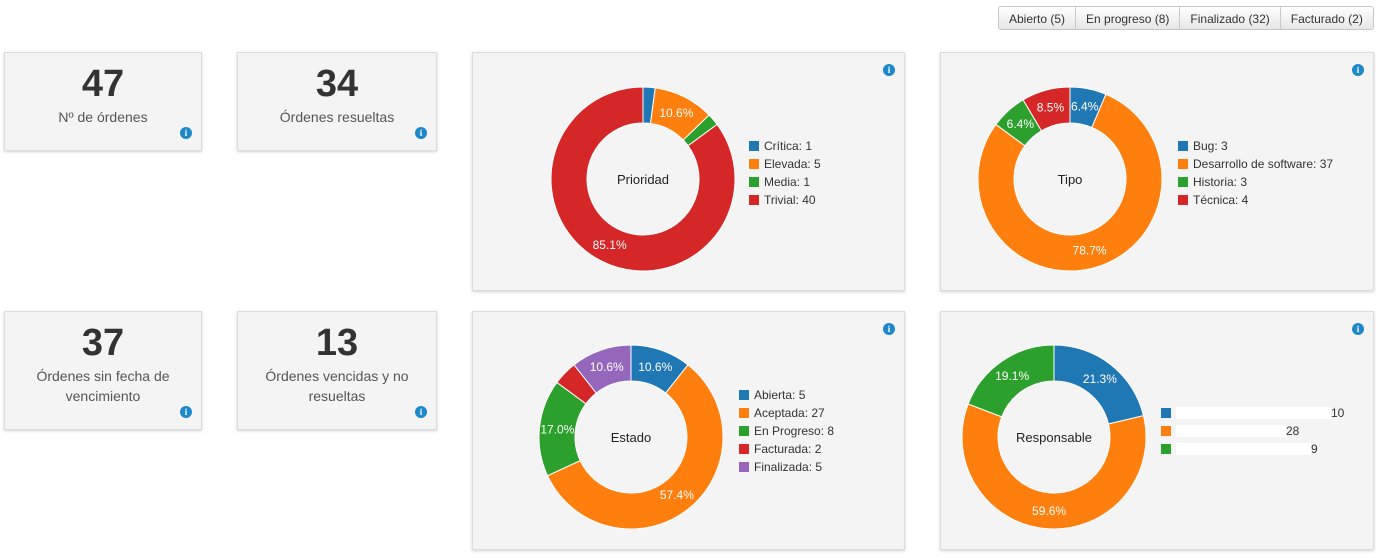 This screenshot has width=1380, height=558. Describe the element at coordinates (337, 84) in the screenshot. I see `stat-value: 34` at that location.